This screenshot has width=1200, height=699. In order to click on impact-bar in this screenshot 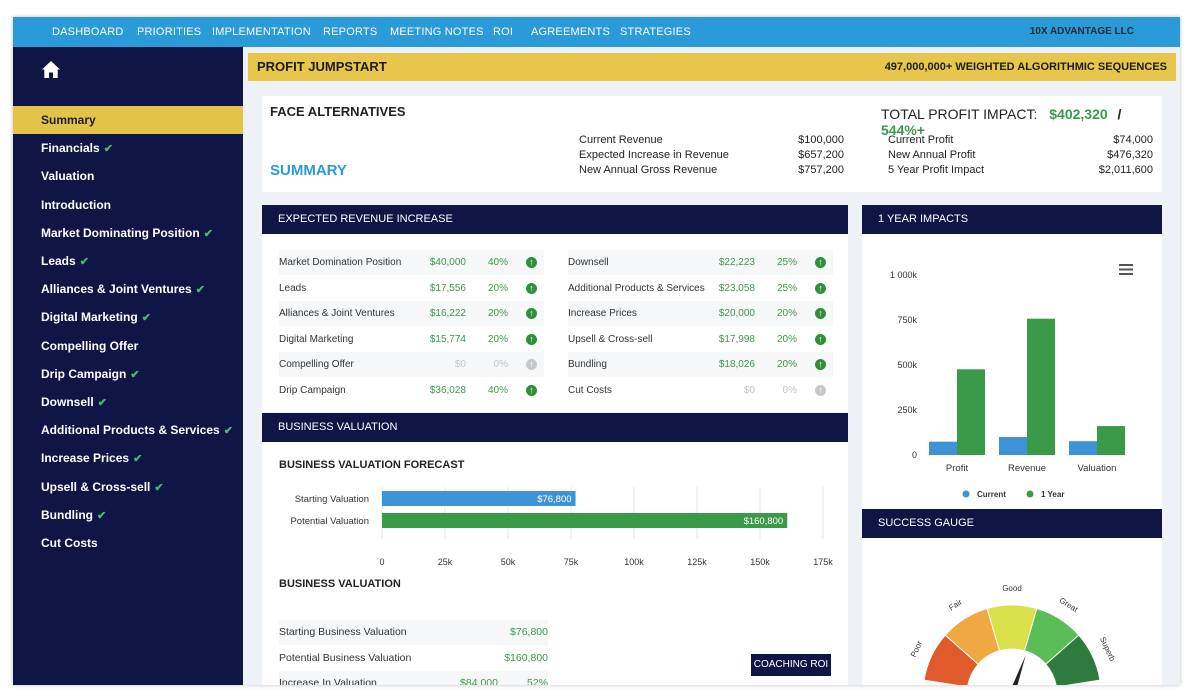, I will do `click(1013, 446)`.